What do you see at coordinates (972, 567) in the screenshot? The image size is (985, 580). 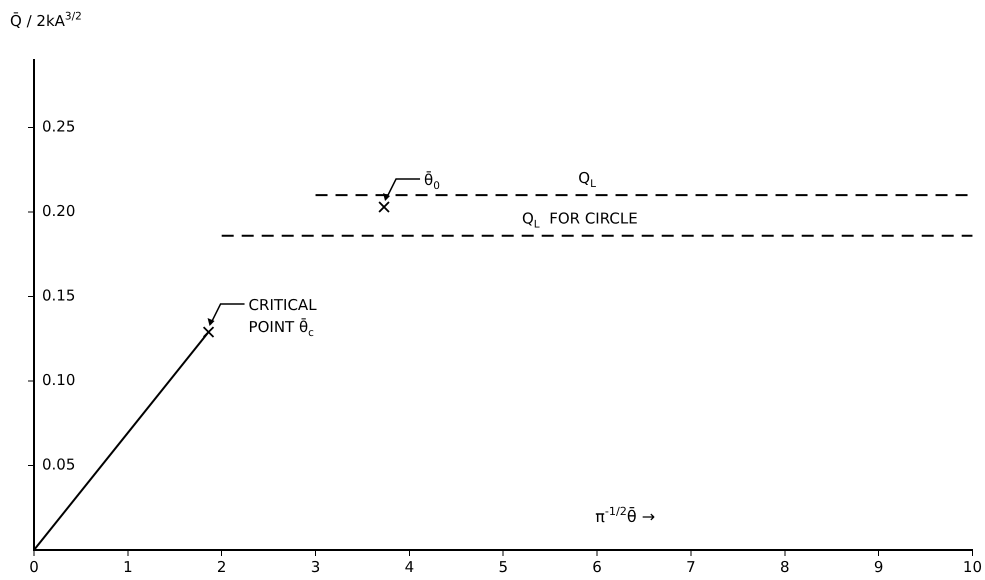 I see `x-tick-label: 10` at bounding box center [972, 567].